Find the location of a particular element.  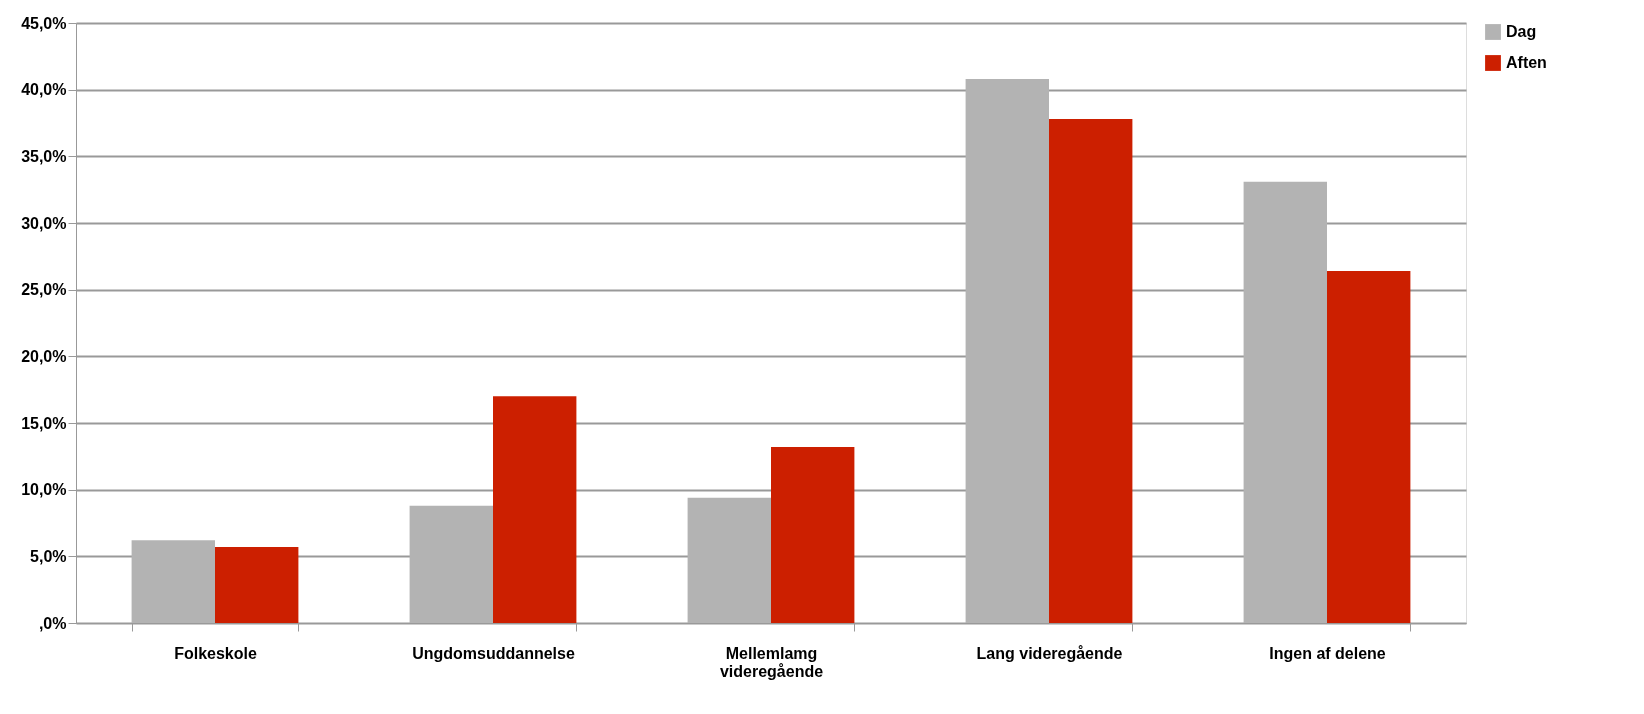

y-tick-label: 5,0% is located at coordinates (48, 556).